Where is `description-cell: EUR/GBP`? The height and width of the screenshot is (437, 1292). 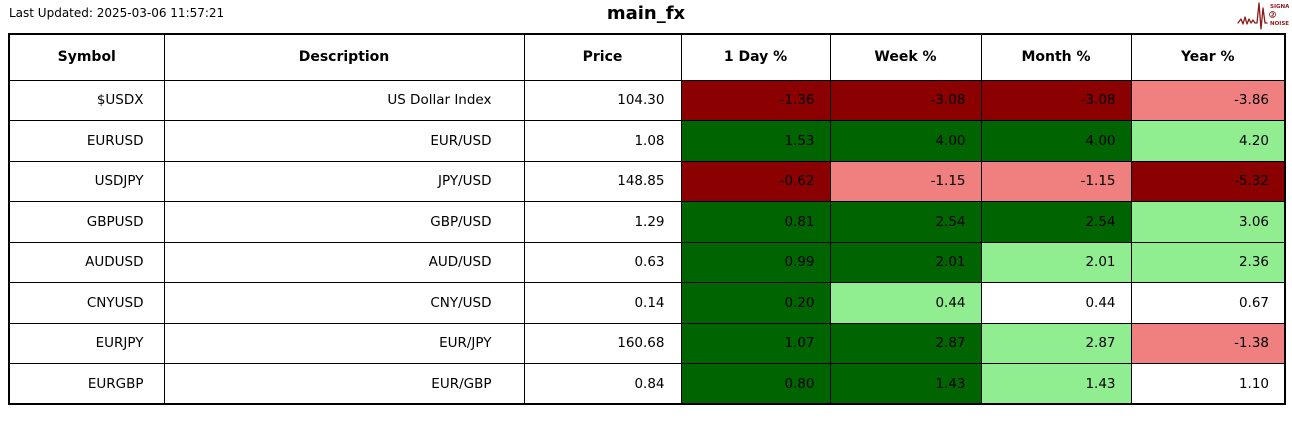 description-cell: EUR/GBP is located at coordinates (344, 384).